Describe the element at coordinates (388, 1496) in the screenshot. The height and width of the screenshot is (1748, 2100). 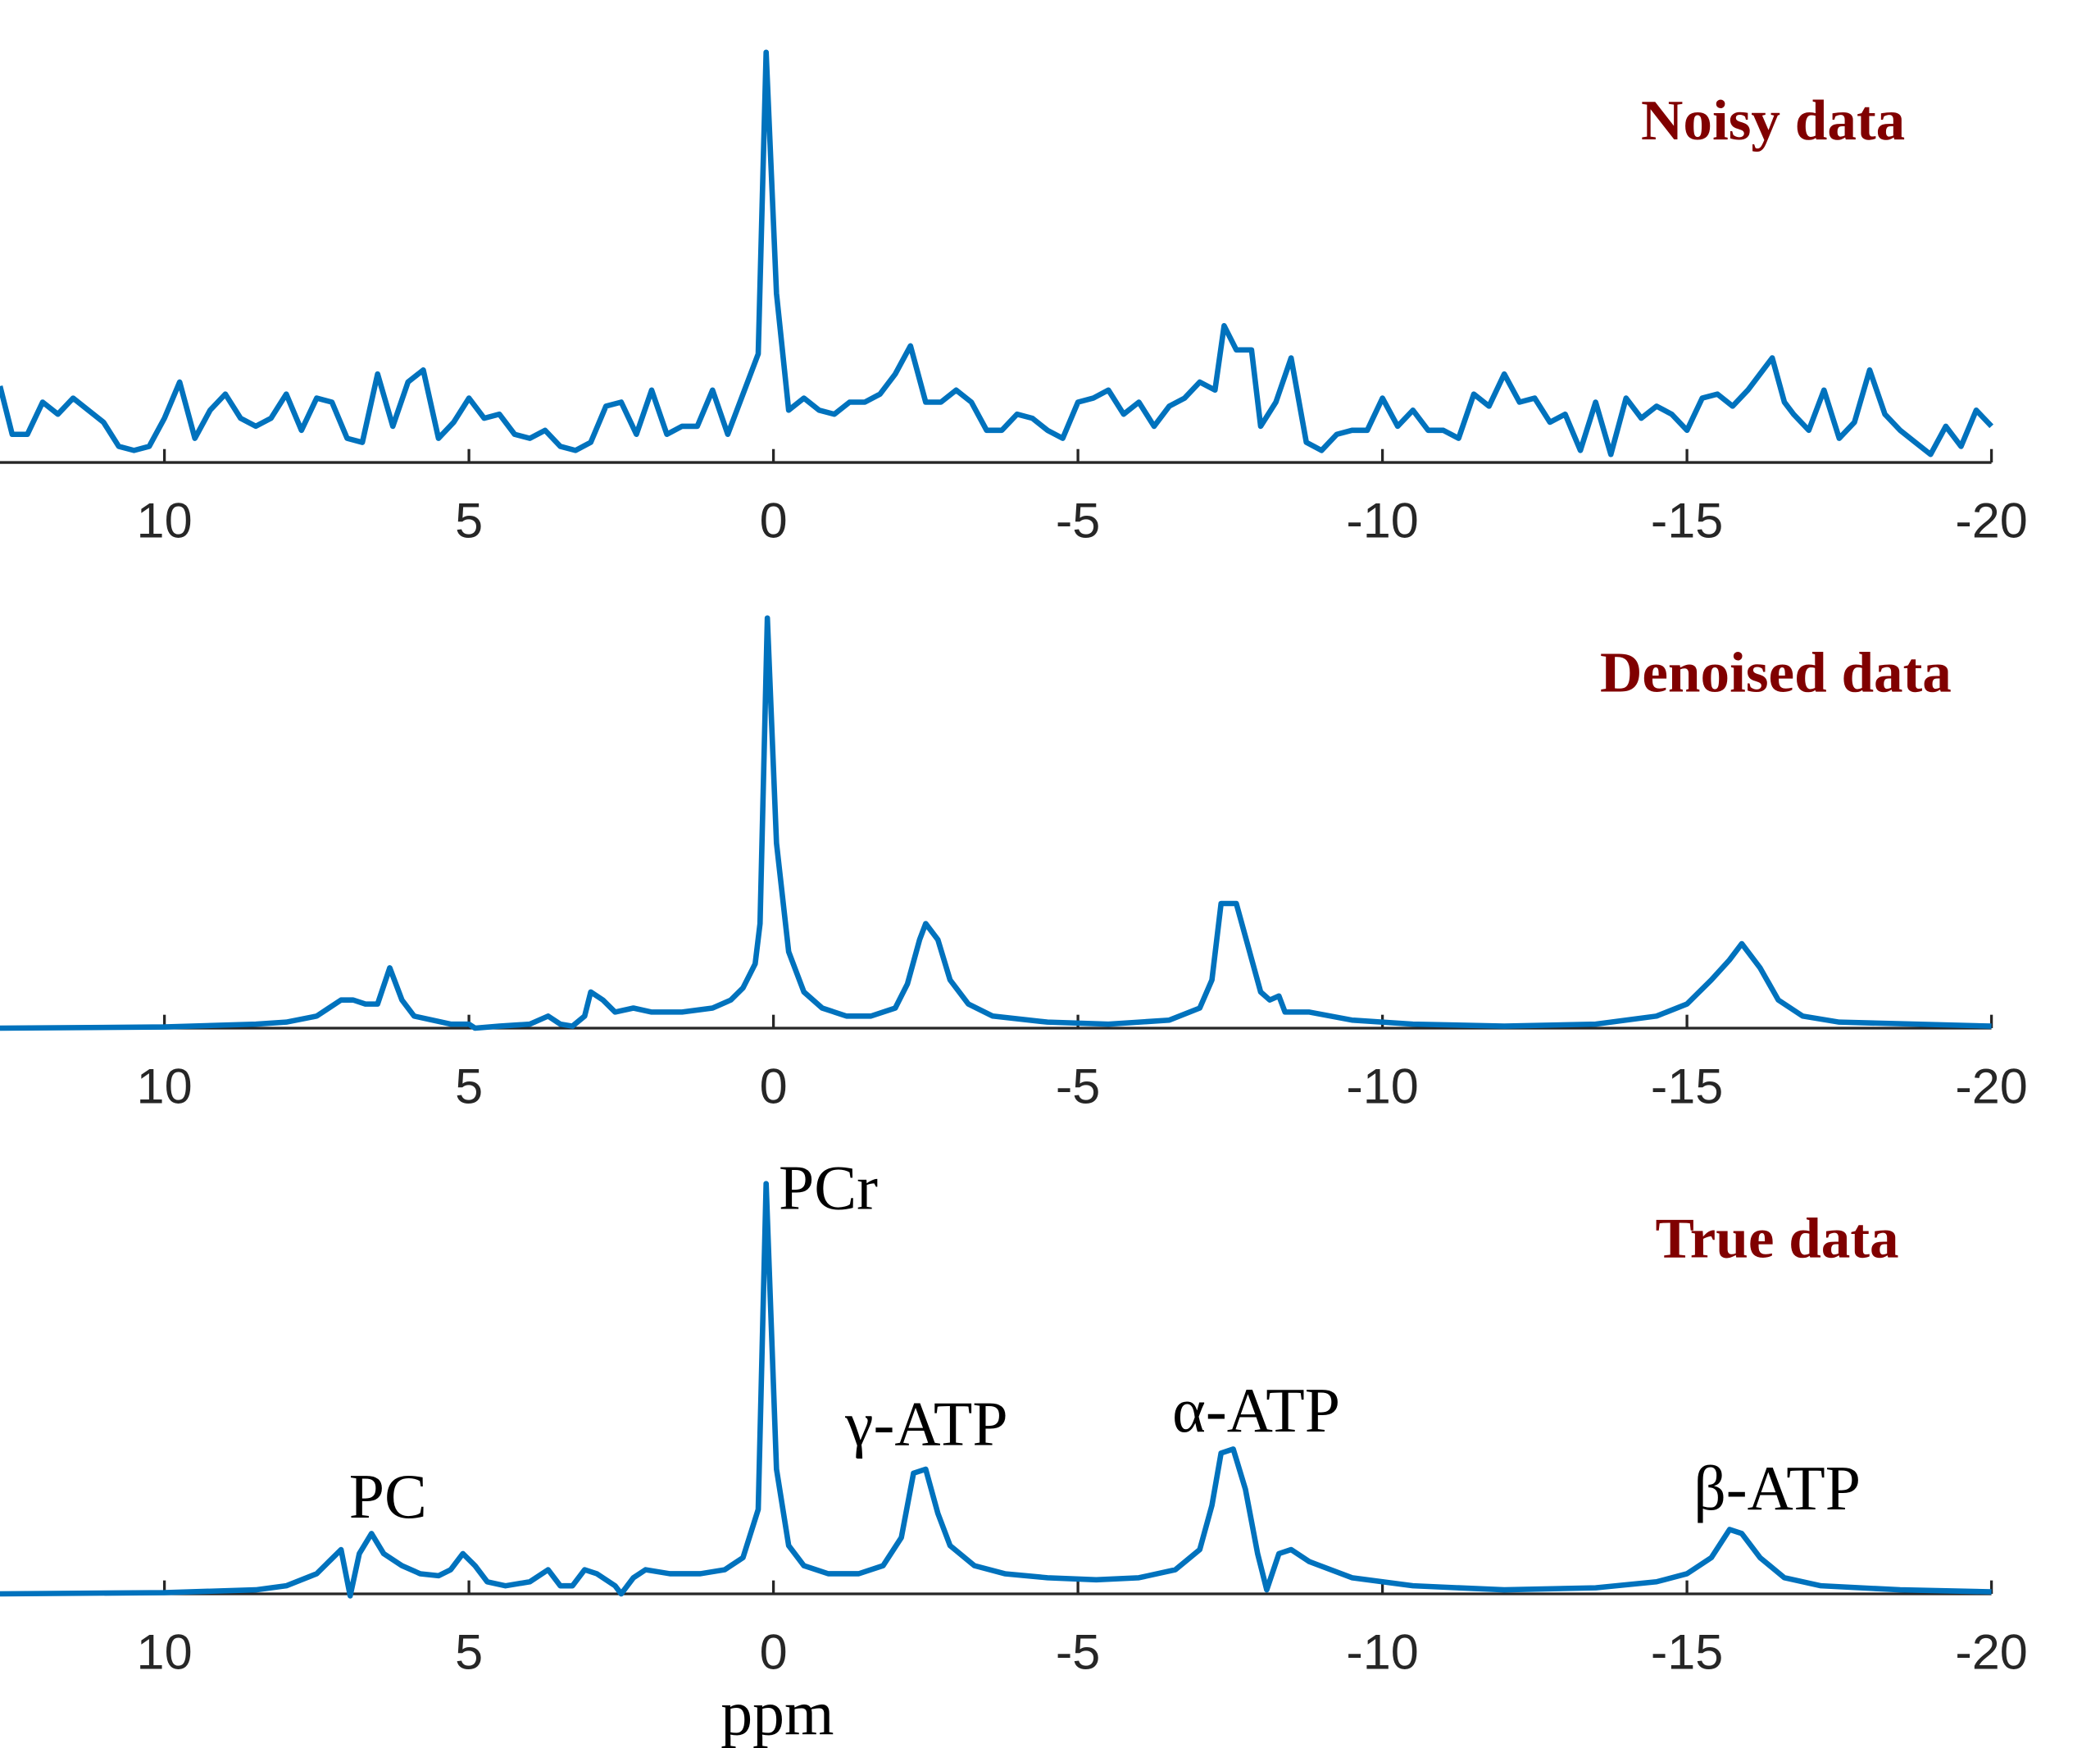
I see `annotation: PC` at that location.